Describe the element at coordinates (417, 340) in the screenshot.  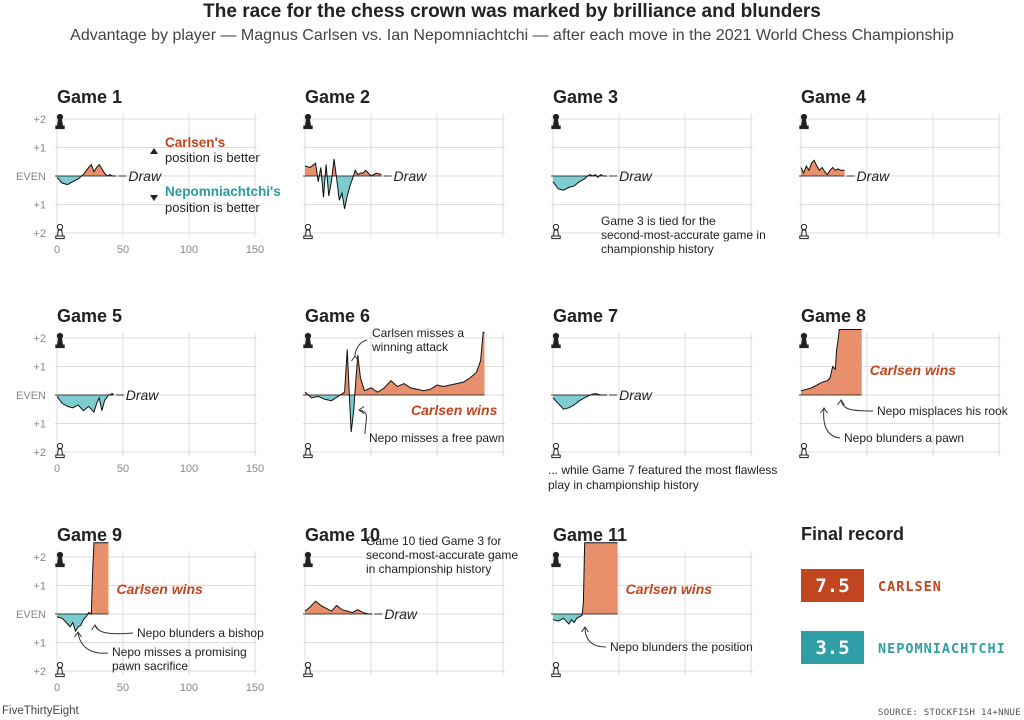
I see `annotation-text: Carlsen misses a winning attack` at that location.